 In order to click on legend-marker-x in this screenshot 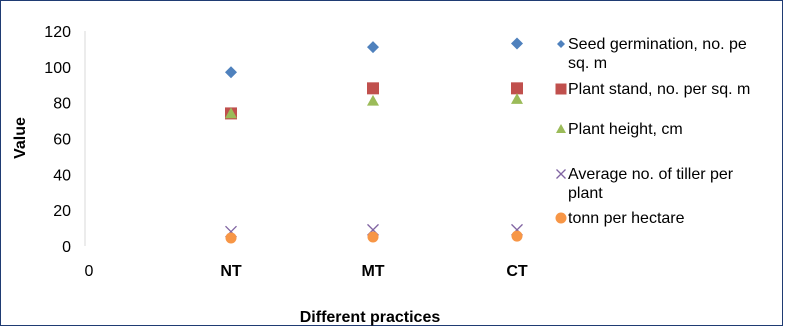, I will do `click(561, 174)`.